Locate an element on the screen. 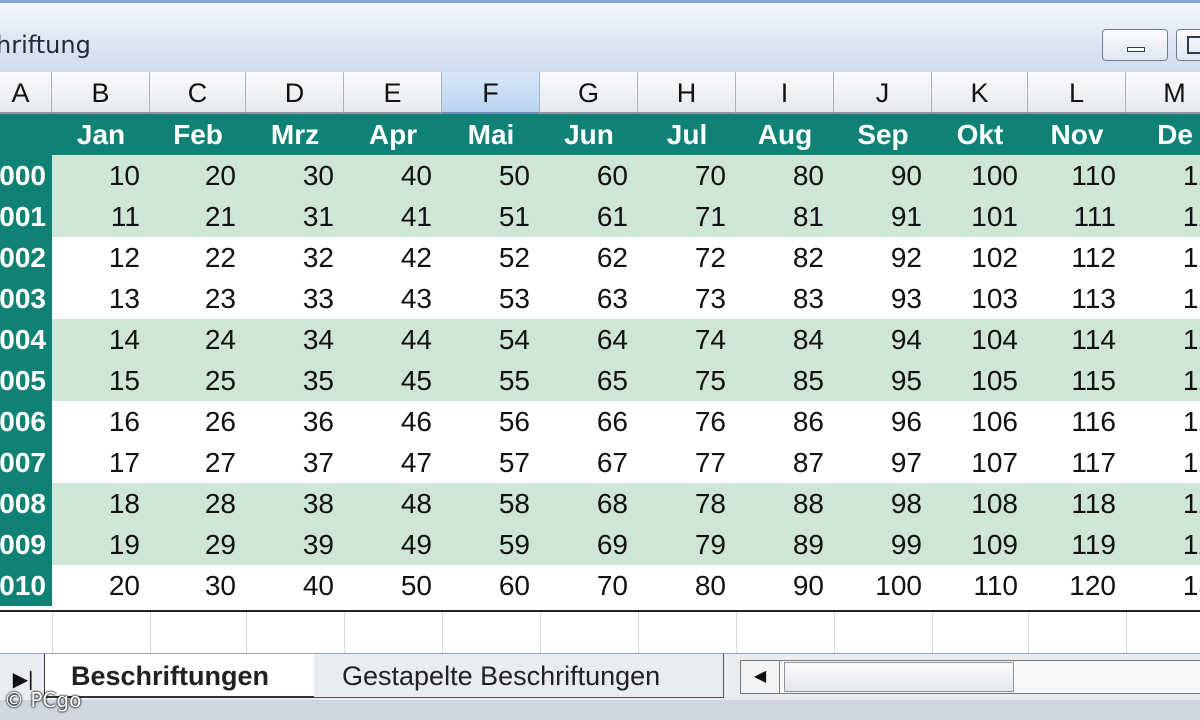 The image size is (1200, 720). column-header-c: C is located at coordinates (198, 93).